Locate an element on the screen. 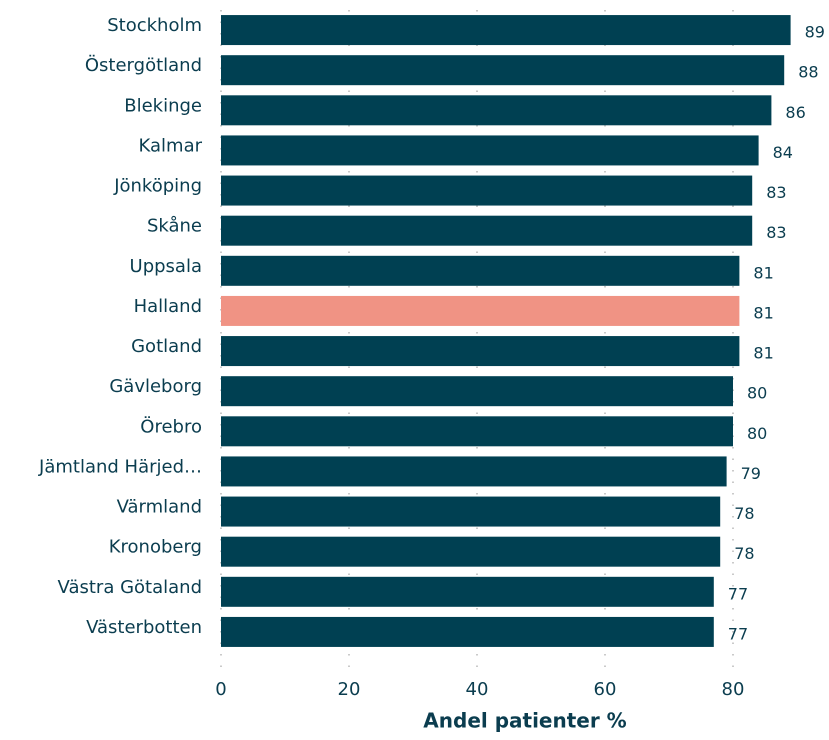 This screenshot has width=829, height=740. y-tick-label: Gotland is located at coordinates (166, 346).